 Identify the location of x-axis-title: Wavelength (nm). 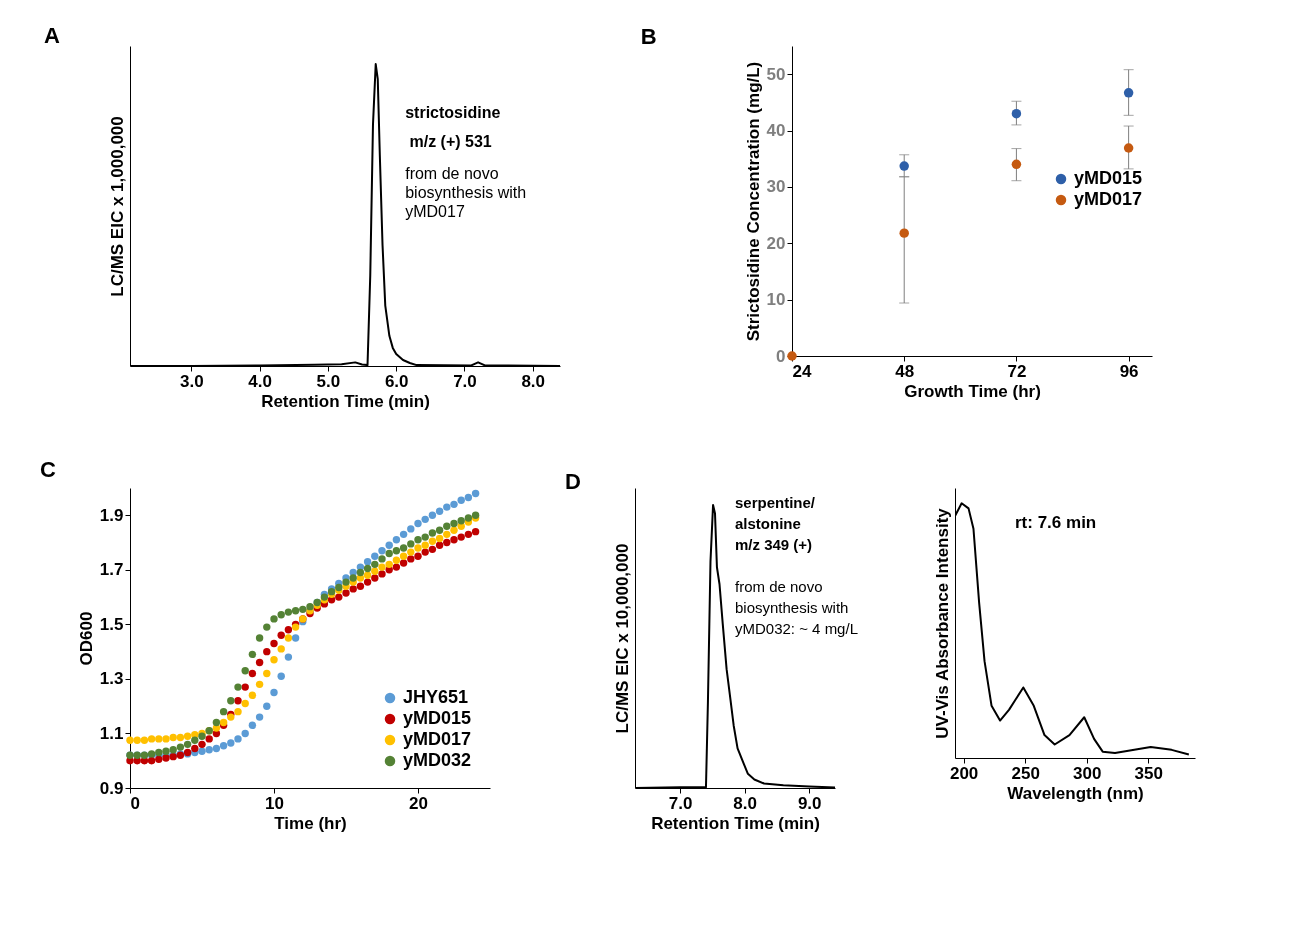
(1075, 793).